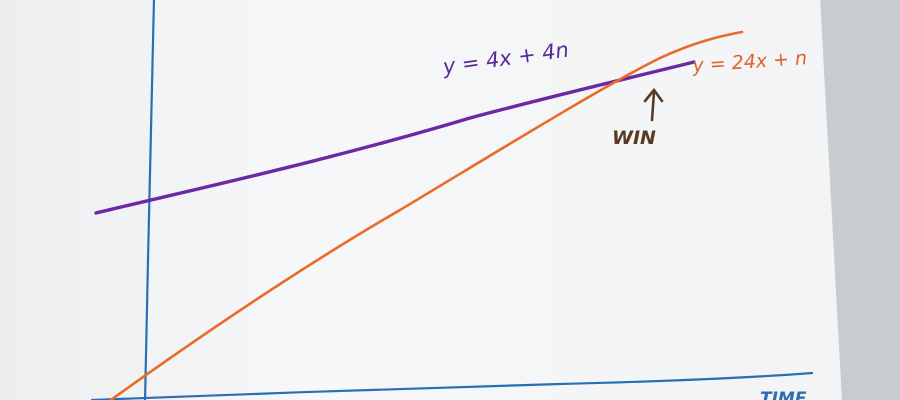 This screenshot has width=900, height=400. Describe the element at coordinates (149, 200) in the screenshot. I see `y-axis` at that location.